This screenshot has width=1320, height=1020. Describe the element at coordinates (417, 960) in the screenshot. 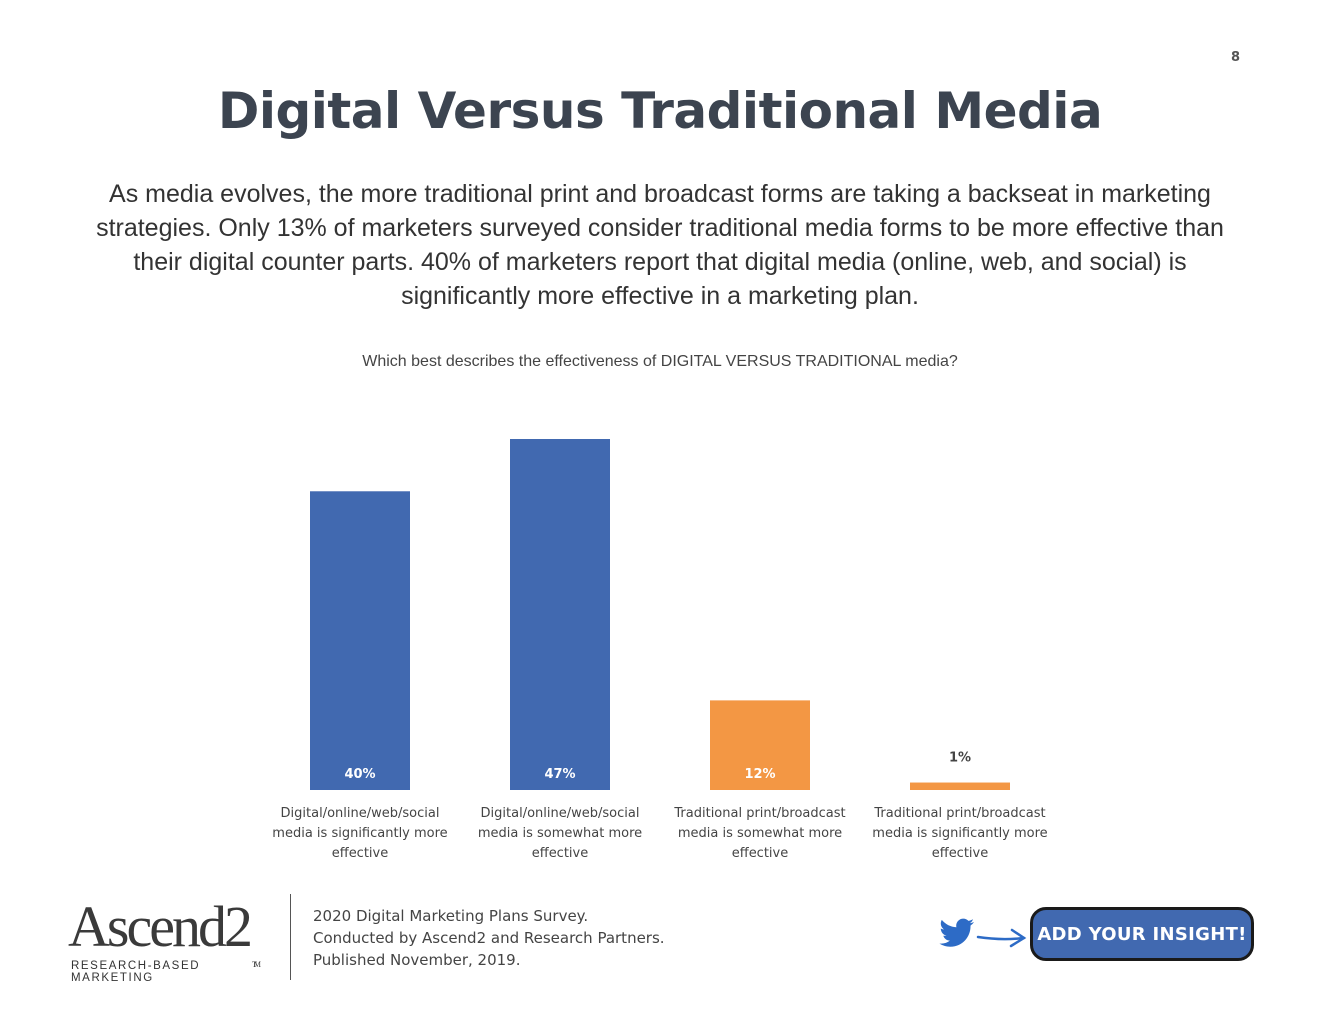

I see `source-line: Published November, 2019.` at that location.